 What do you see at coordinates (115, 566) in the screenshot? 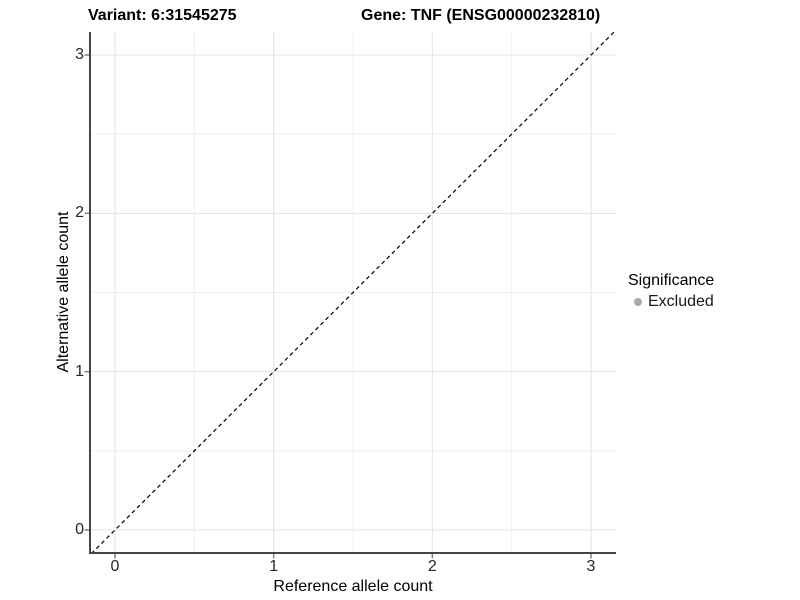
I see `x-tick-label: 0` at bounding box center [115, 566].